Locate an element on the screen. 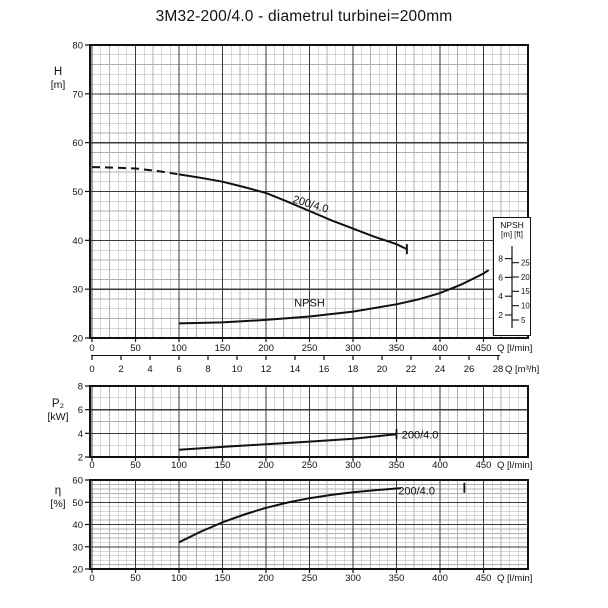  npsh-unit-ft: [ft] is located at coordinates (518, 234).